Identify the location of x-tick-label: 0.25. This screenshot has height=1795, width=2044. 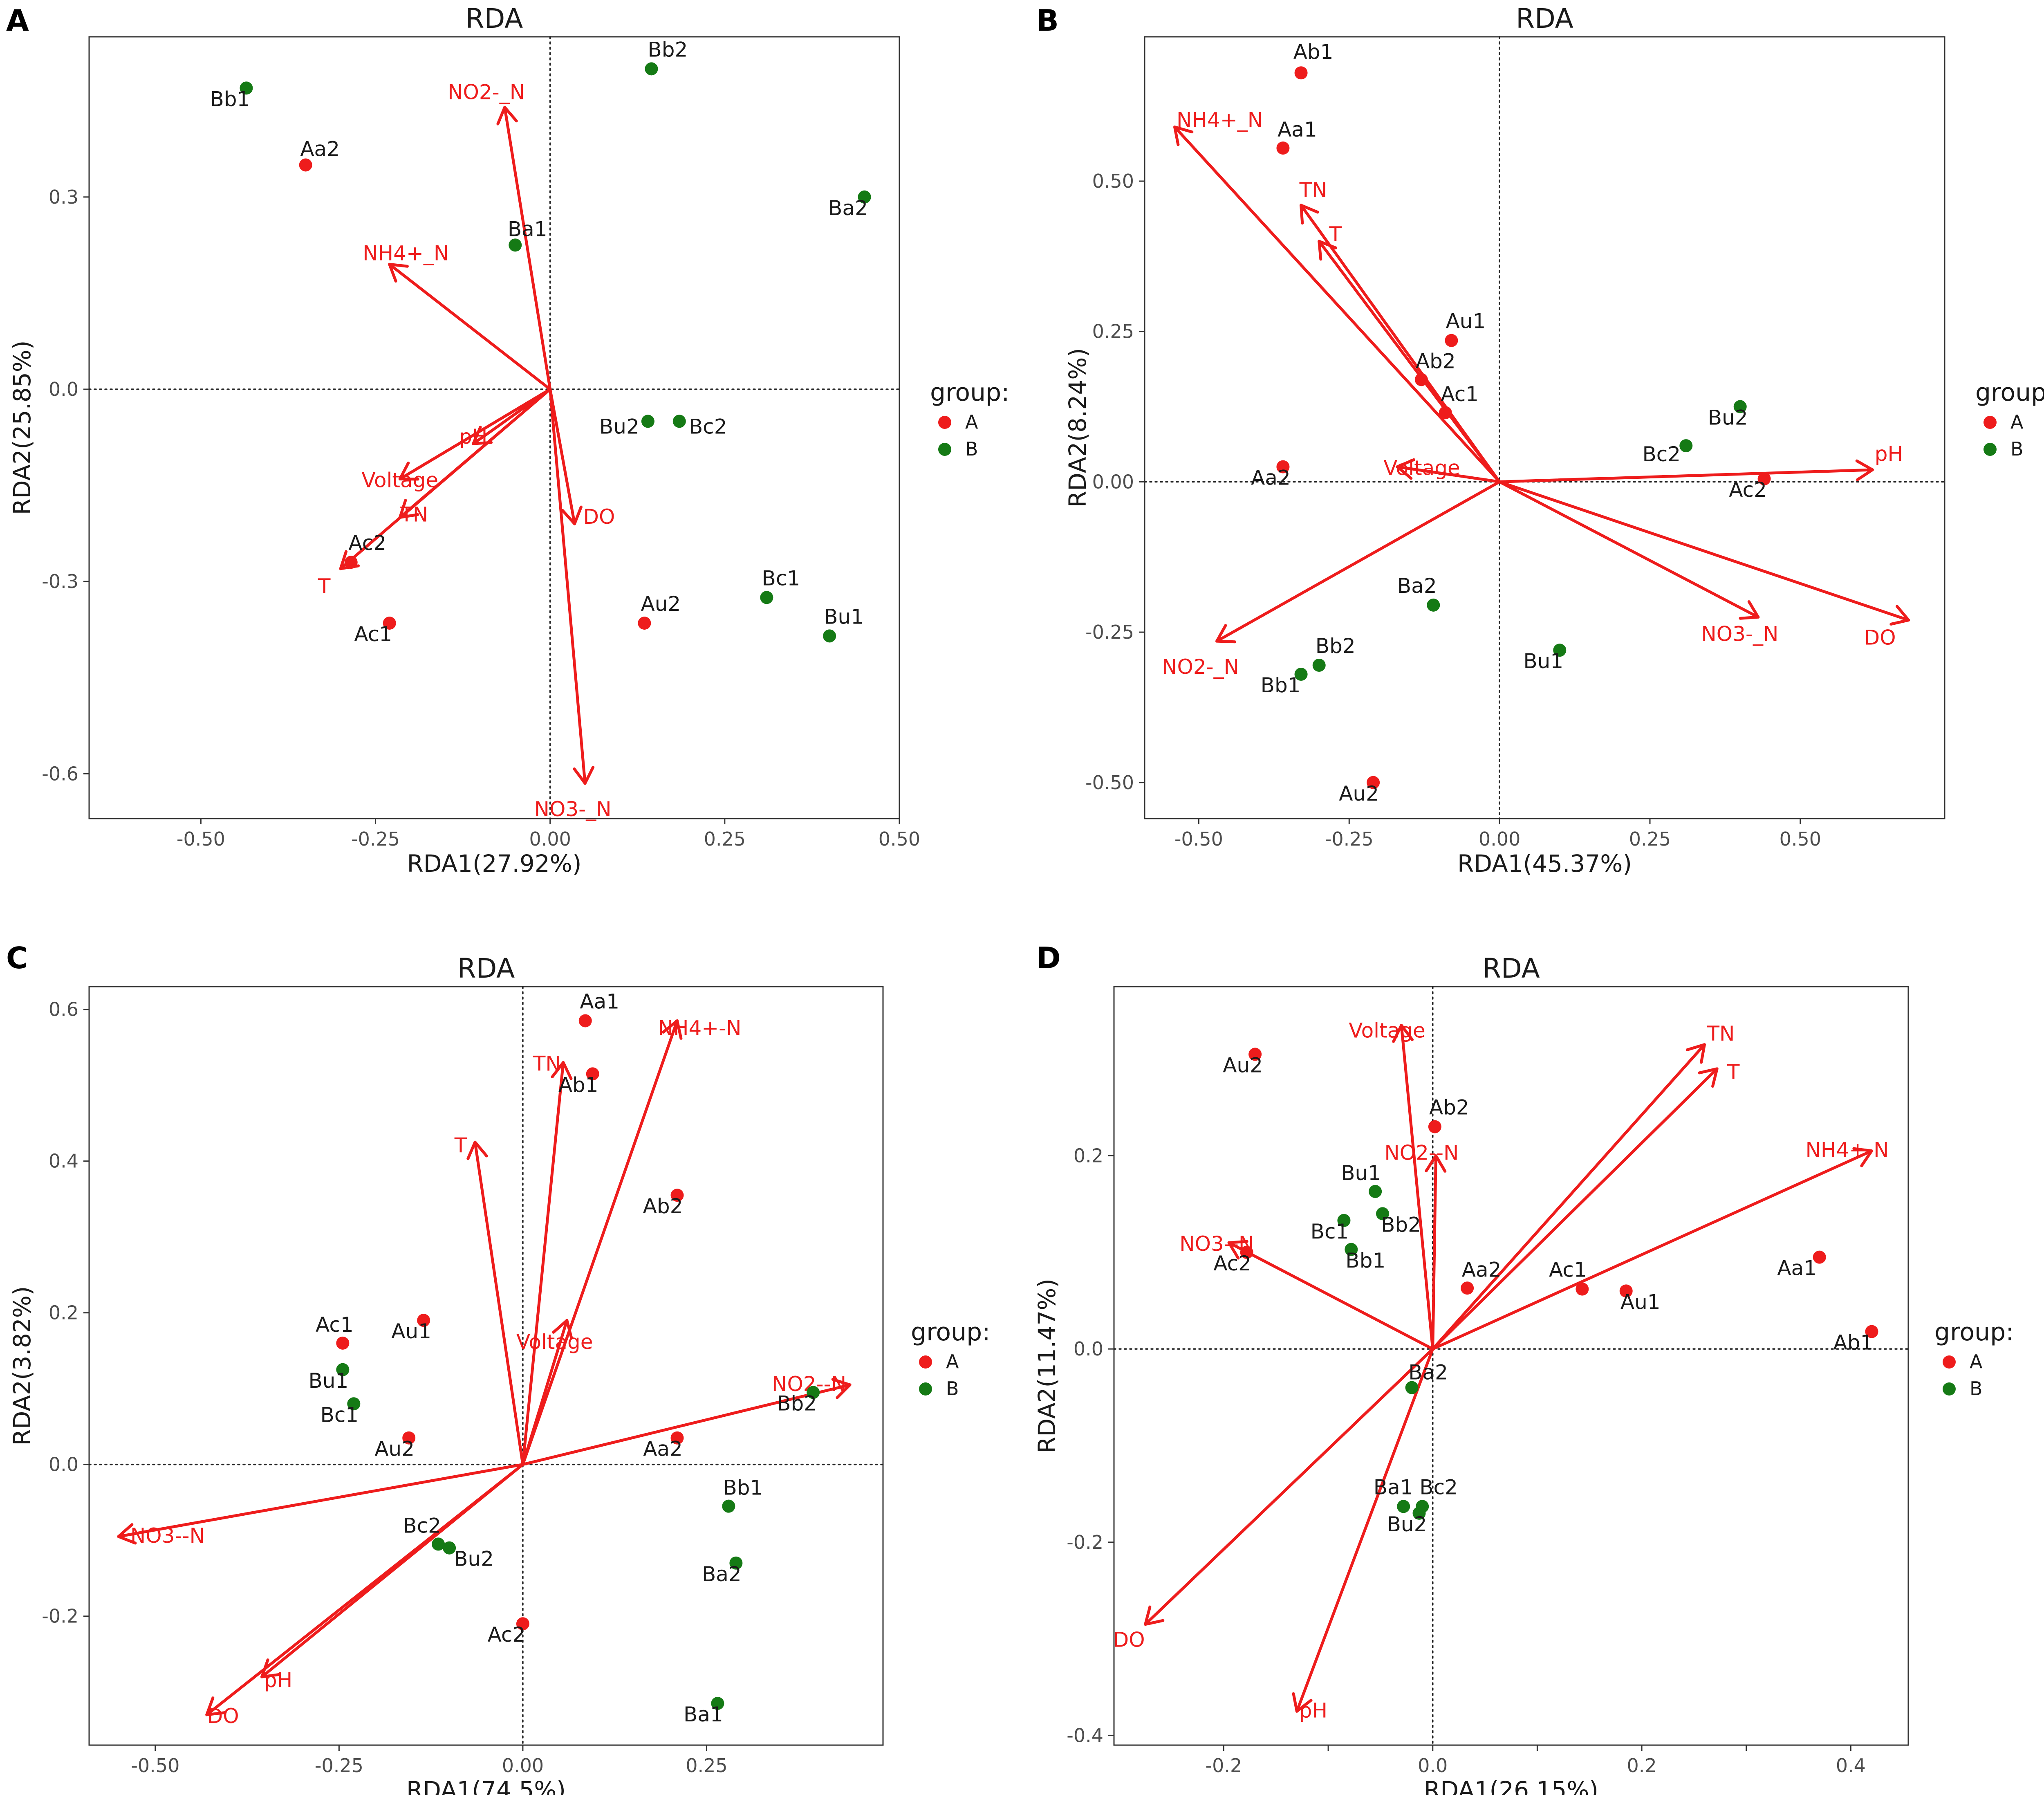
(725, 839).